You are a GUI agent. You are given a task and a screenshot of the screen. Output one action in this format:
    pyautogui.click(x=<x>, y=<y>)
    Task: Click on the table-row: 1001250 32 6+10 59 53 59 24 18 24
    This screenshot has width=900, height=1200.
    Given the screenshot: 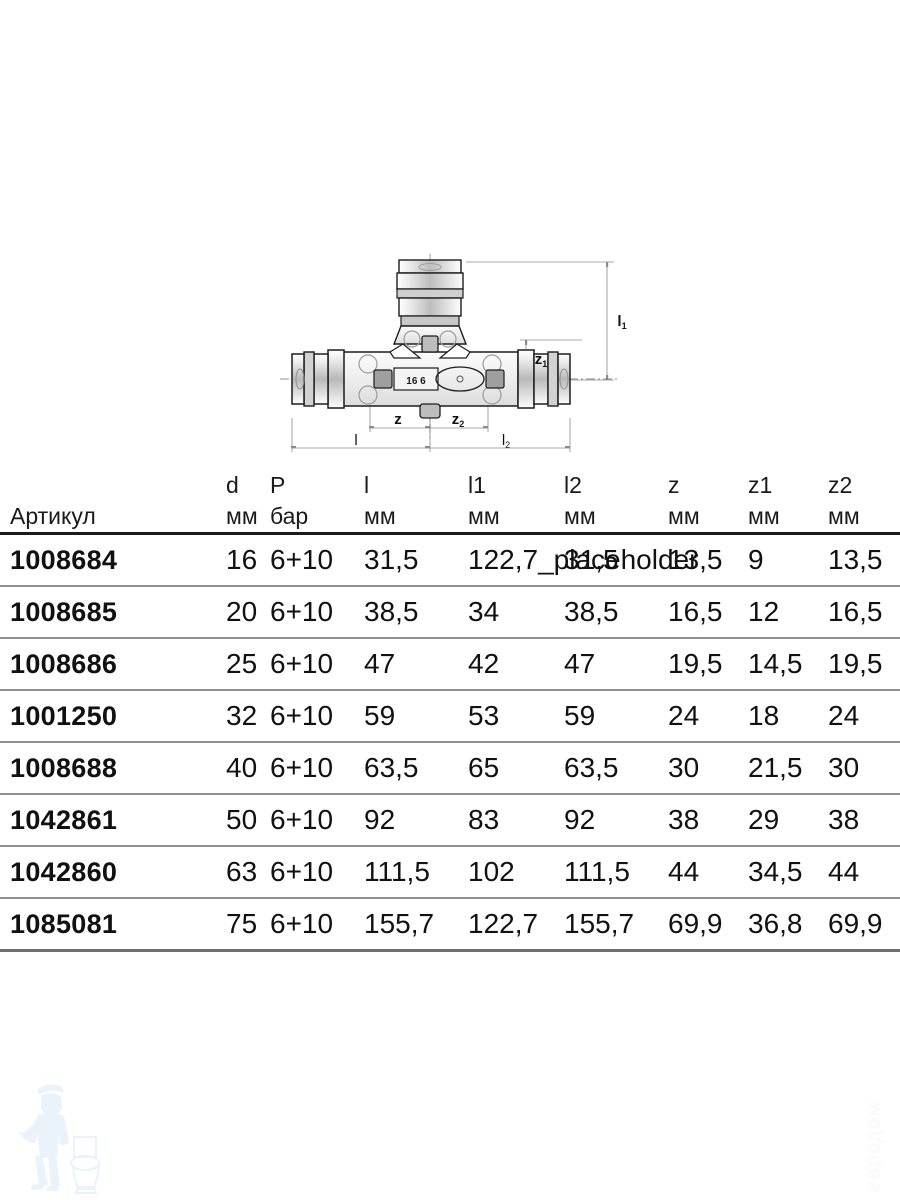 What is the action you would take?
    pyautogui.click(x=450, y=716)
    